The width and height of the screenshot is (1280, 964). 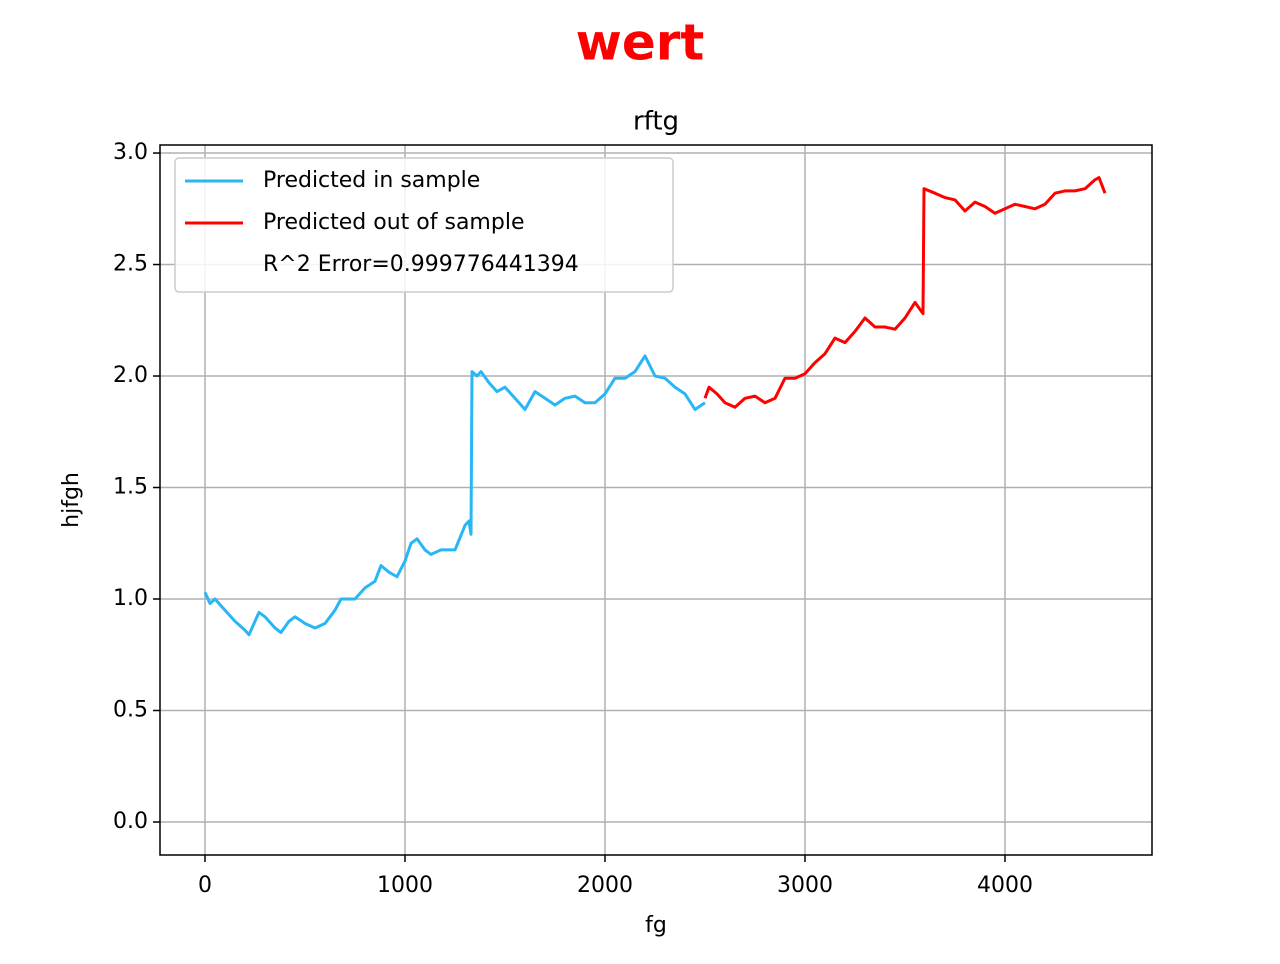 I want to click on chart-subtitle: rftg, so click(x=656, y=122).